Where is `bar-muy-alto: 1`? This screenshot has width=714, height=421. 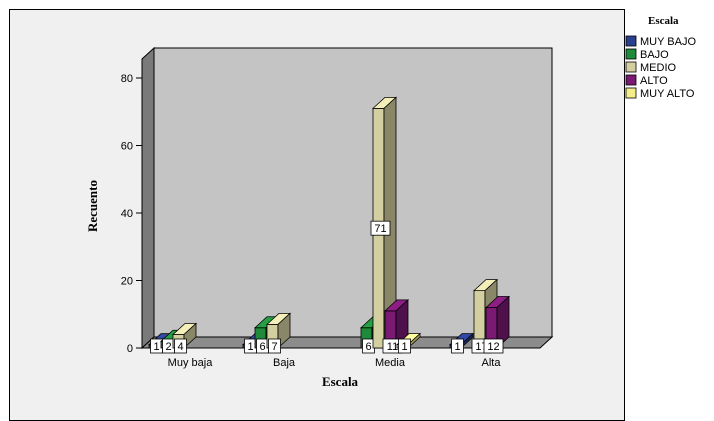
bar-muy-alto: 1 is located at coordinates (408, 343).